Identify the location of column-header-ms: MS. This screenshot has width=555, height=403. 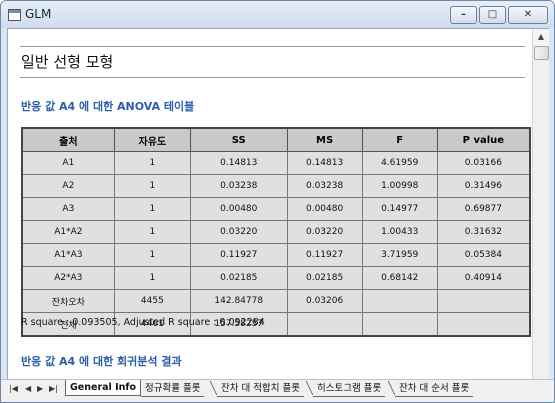
(324, 139).